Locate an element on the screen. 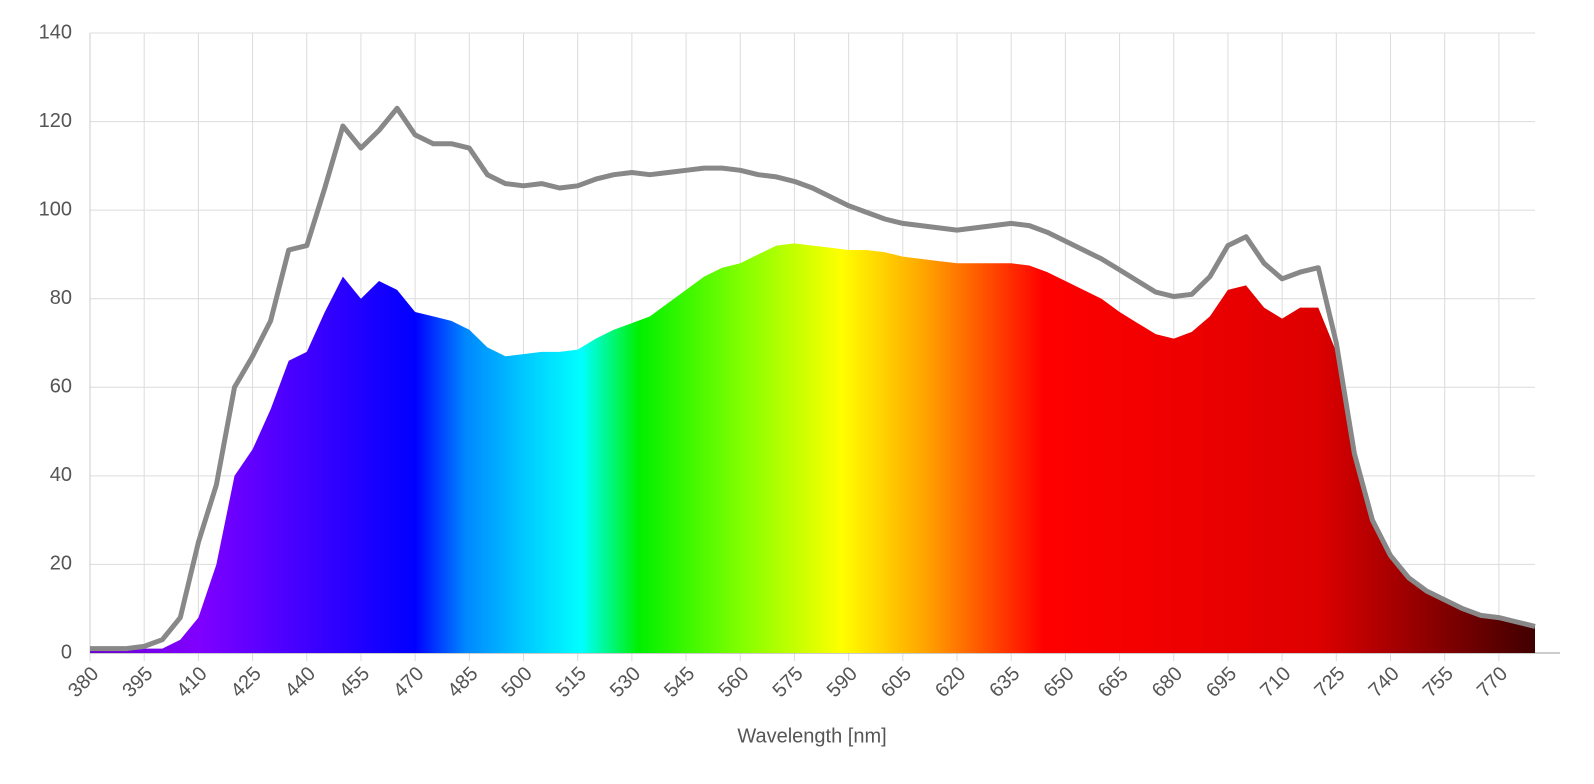 This screenshot has height=784, width=1594. x-tick-label: 470 is located at coordinates (408, 682).